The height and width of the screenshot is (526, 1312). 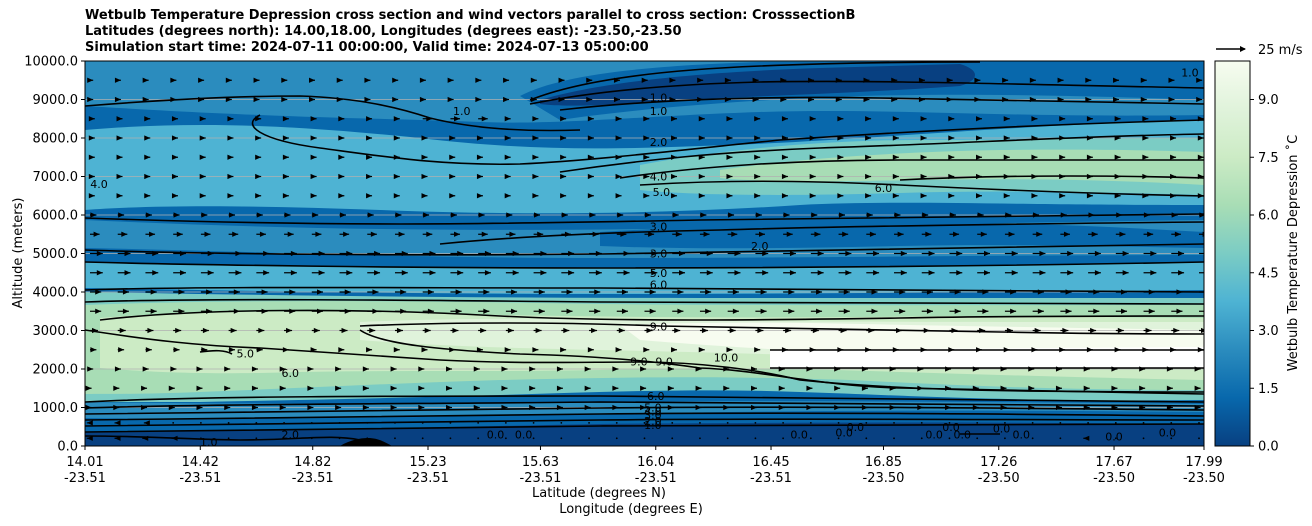 I want to click on contour-label: 4.0, so click(x=653, y=411).